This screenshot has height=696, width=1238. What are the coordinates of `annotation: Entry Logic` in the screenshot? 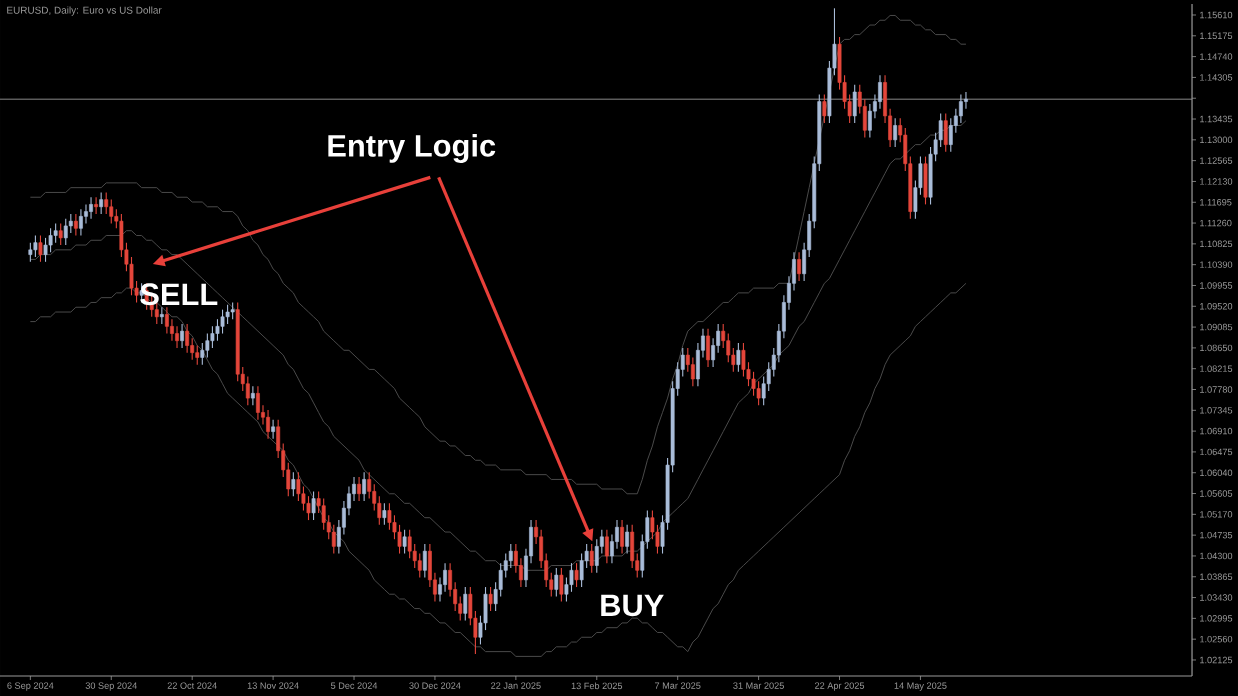 It's located at (412, 148).